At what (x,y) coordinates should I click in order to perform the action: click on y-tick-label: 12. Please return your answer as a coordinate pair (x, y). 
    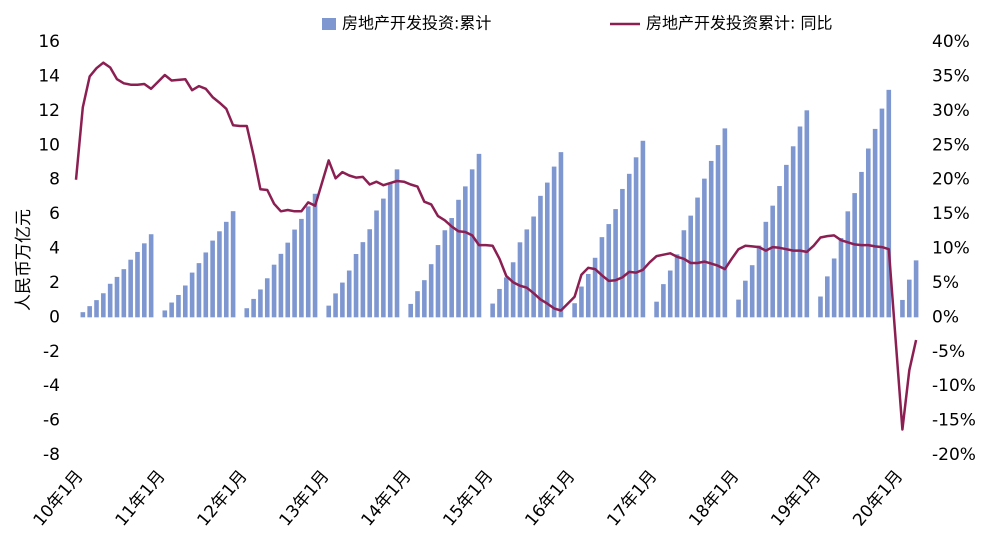
    Looking at the image, I should click on (49, 111).